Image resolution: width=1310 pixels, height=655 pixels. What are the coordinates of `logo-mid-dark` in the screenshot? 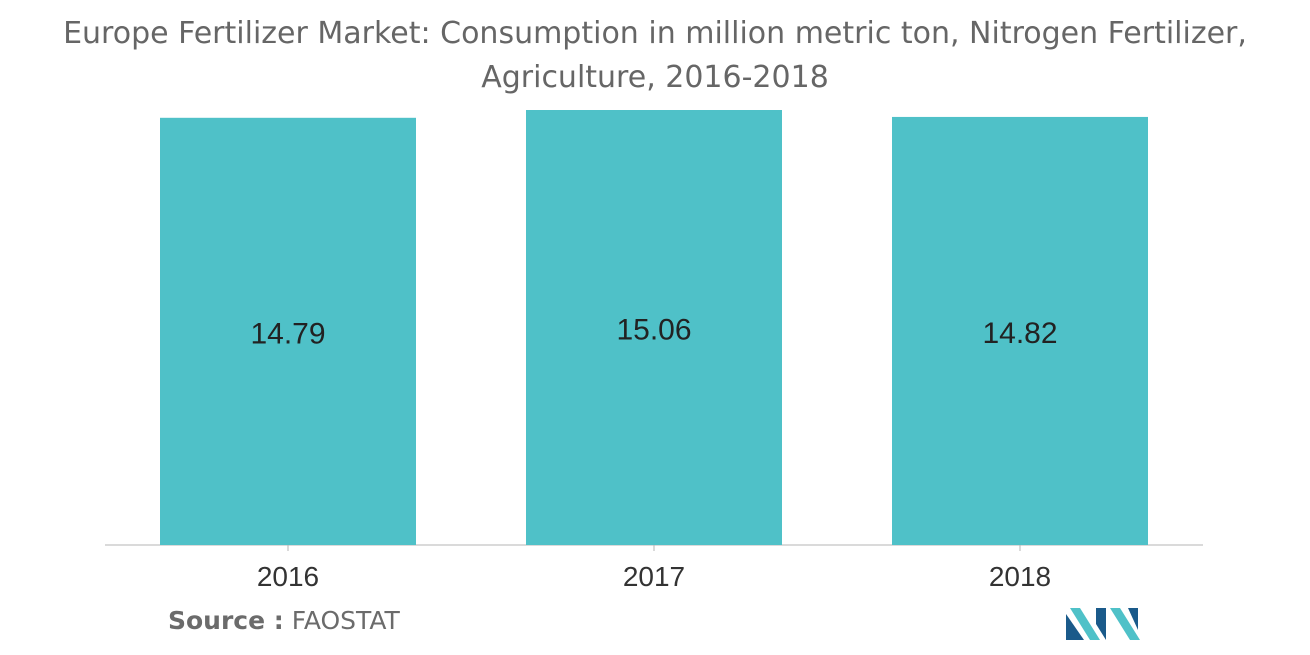 It's located at (1101, 624).